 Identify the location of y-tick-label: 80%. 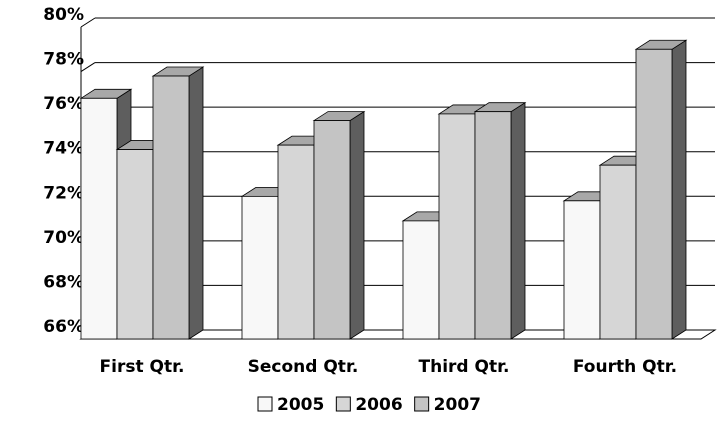
(63, 15).